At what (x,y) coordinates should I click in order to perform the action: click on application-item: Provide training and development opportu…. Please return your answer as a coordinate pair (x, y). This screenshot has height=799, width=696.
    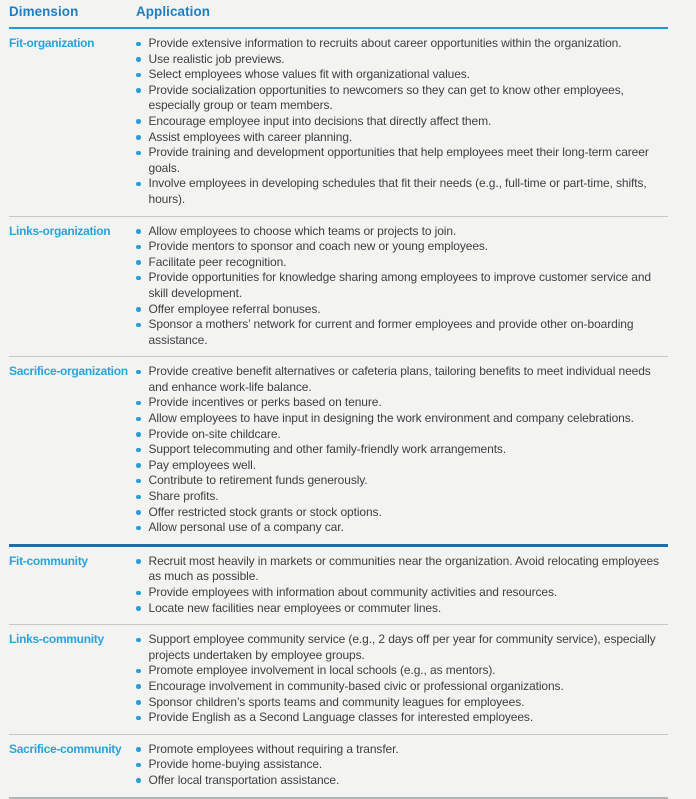
    Looking at the image, I should click on (402, 160).